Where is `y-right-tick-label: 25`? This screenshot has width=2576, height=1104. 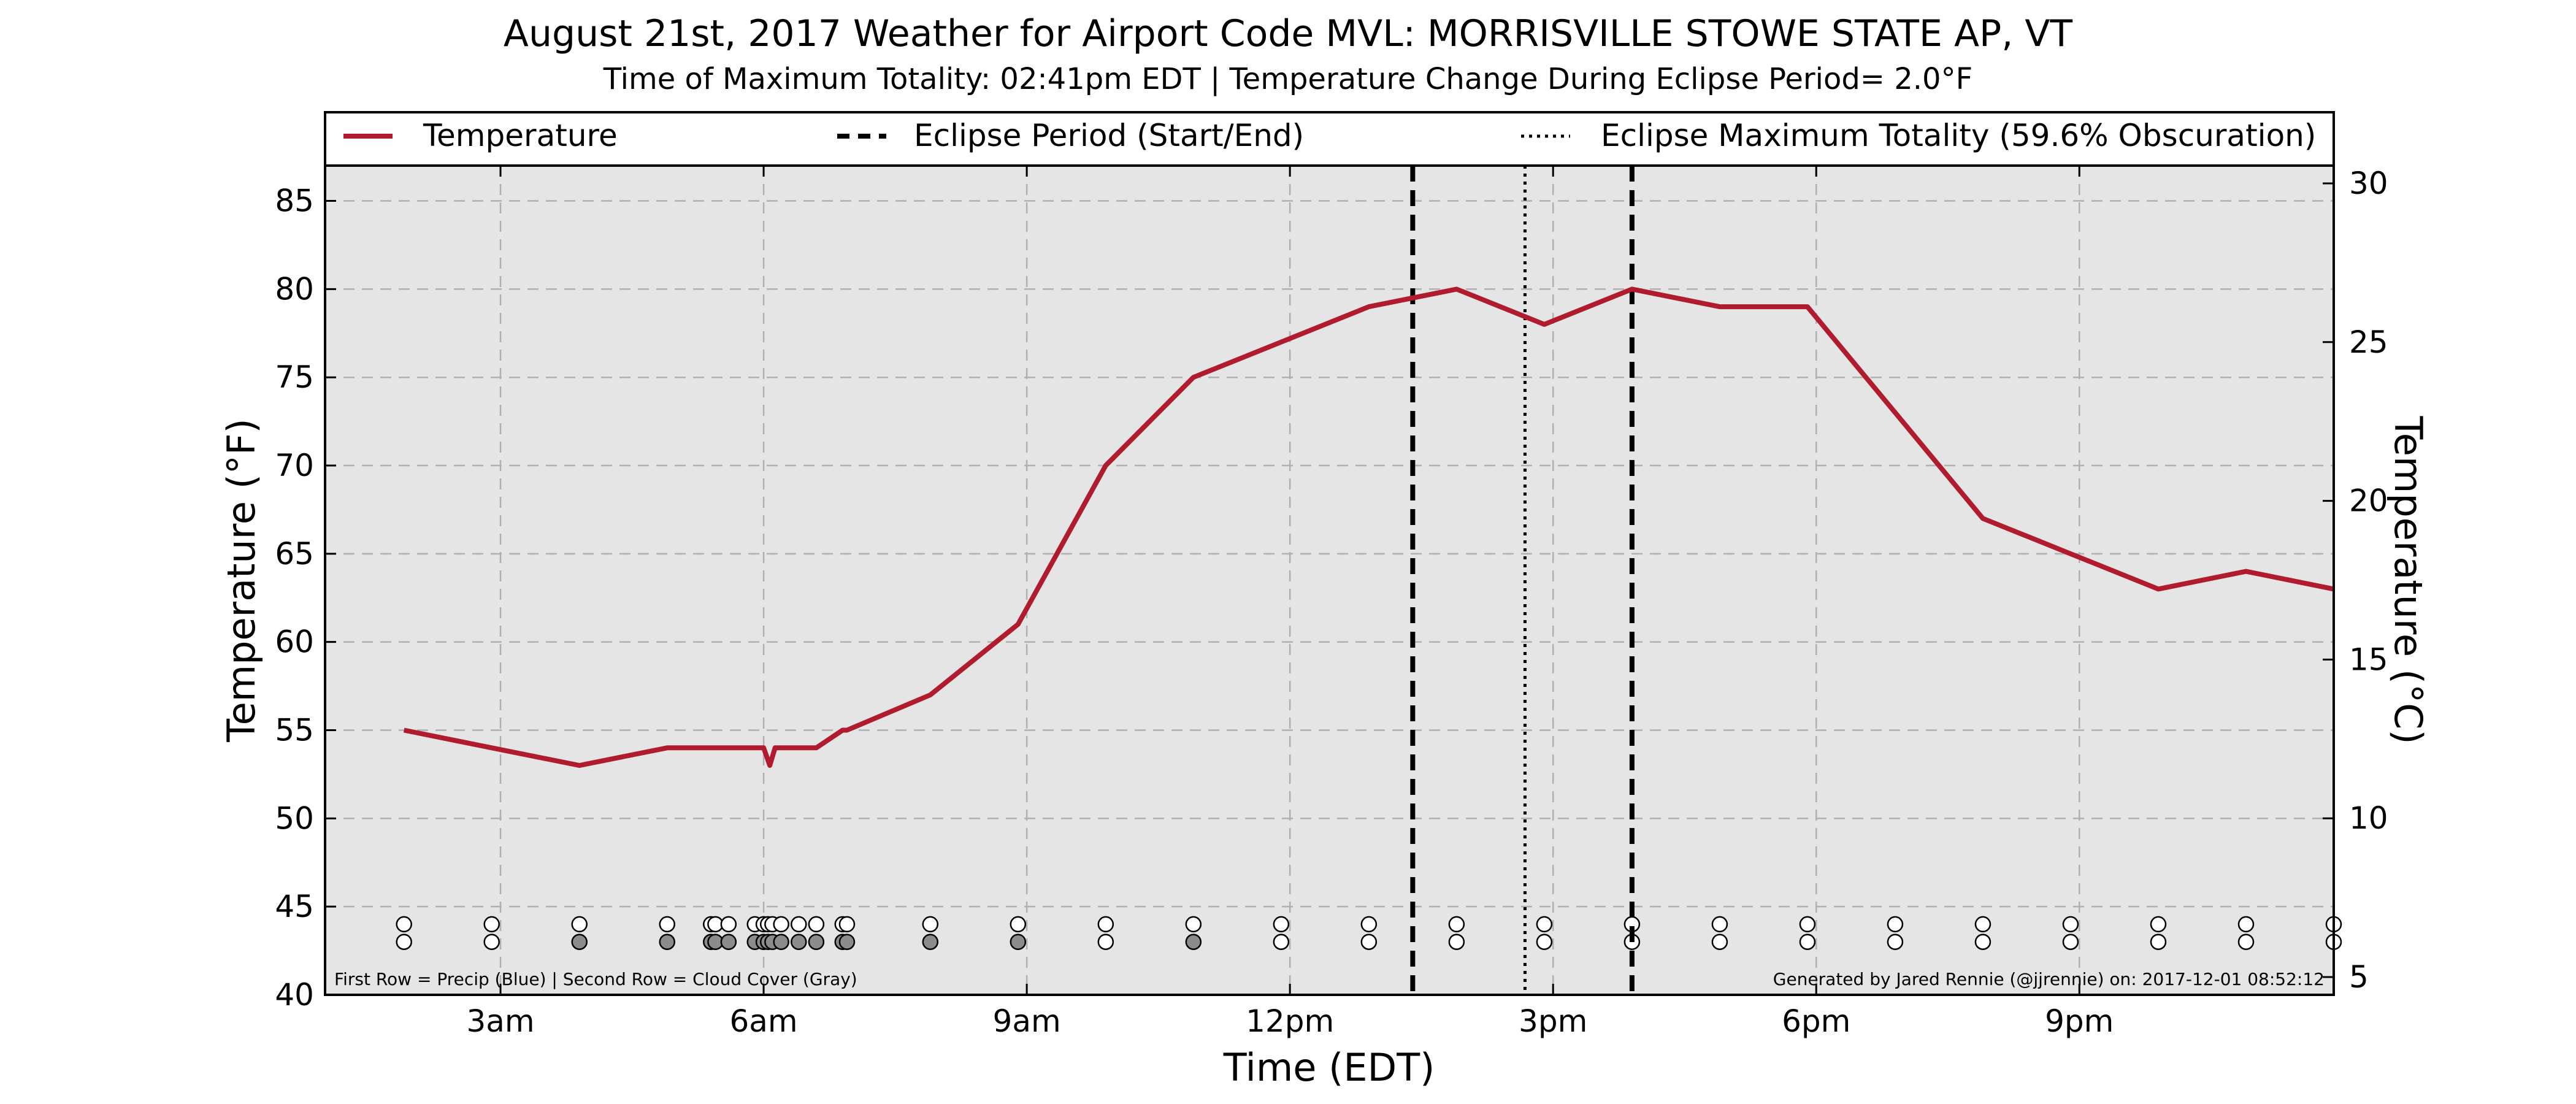 y-right-tick-label: 25 is located at coordinates (2368, 342).